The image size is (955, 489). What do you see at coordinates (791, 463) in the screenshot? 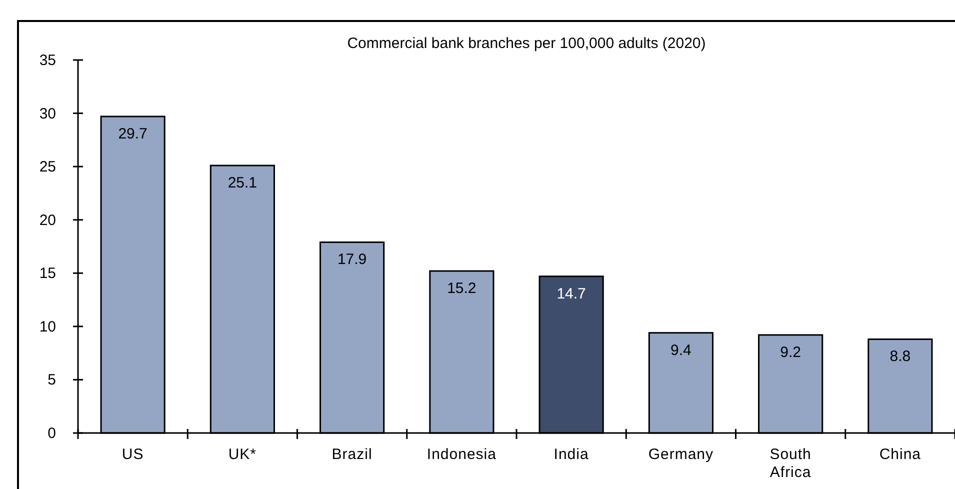
I see `x-tick-label: South Africa` at bounding box center [791, 463].